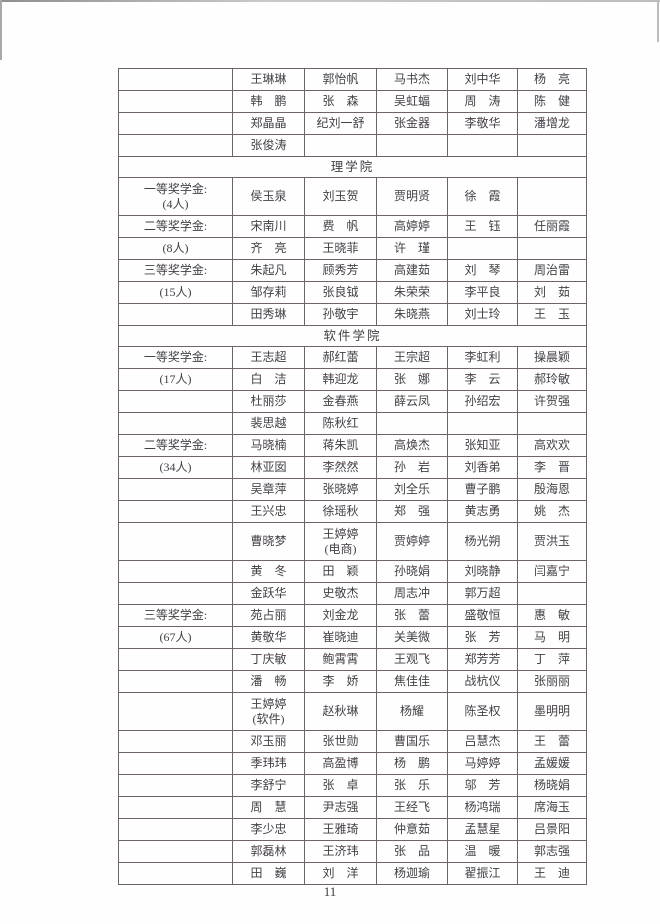  I want to click on student-name-cell: 王 迪, so click(552, 873).